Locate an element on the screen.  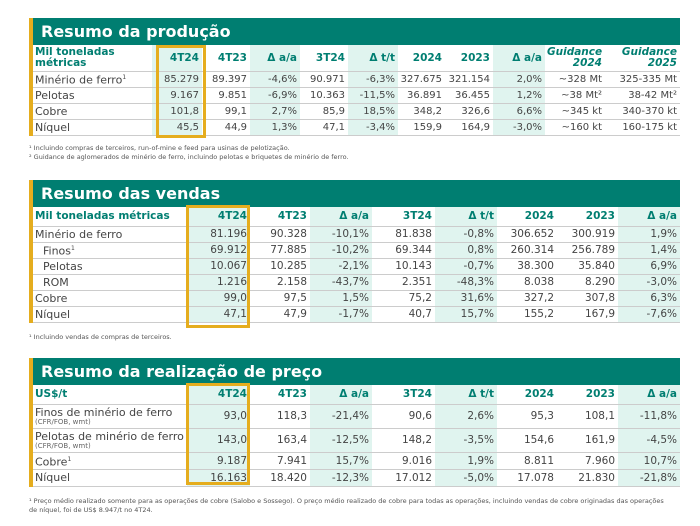
row-label: Cobre is located at coordinates (110, 298).